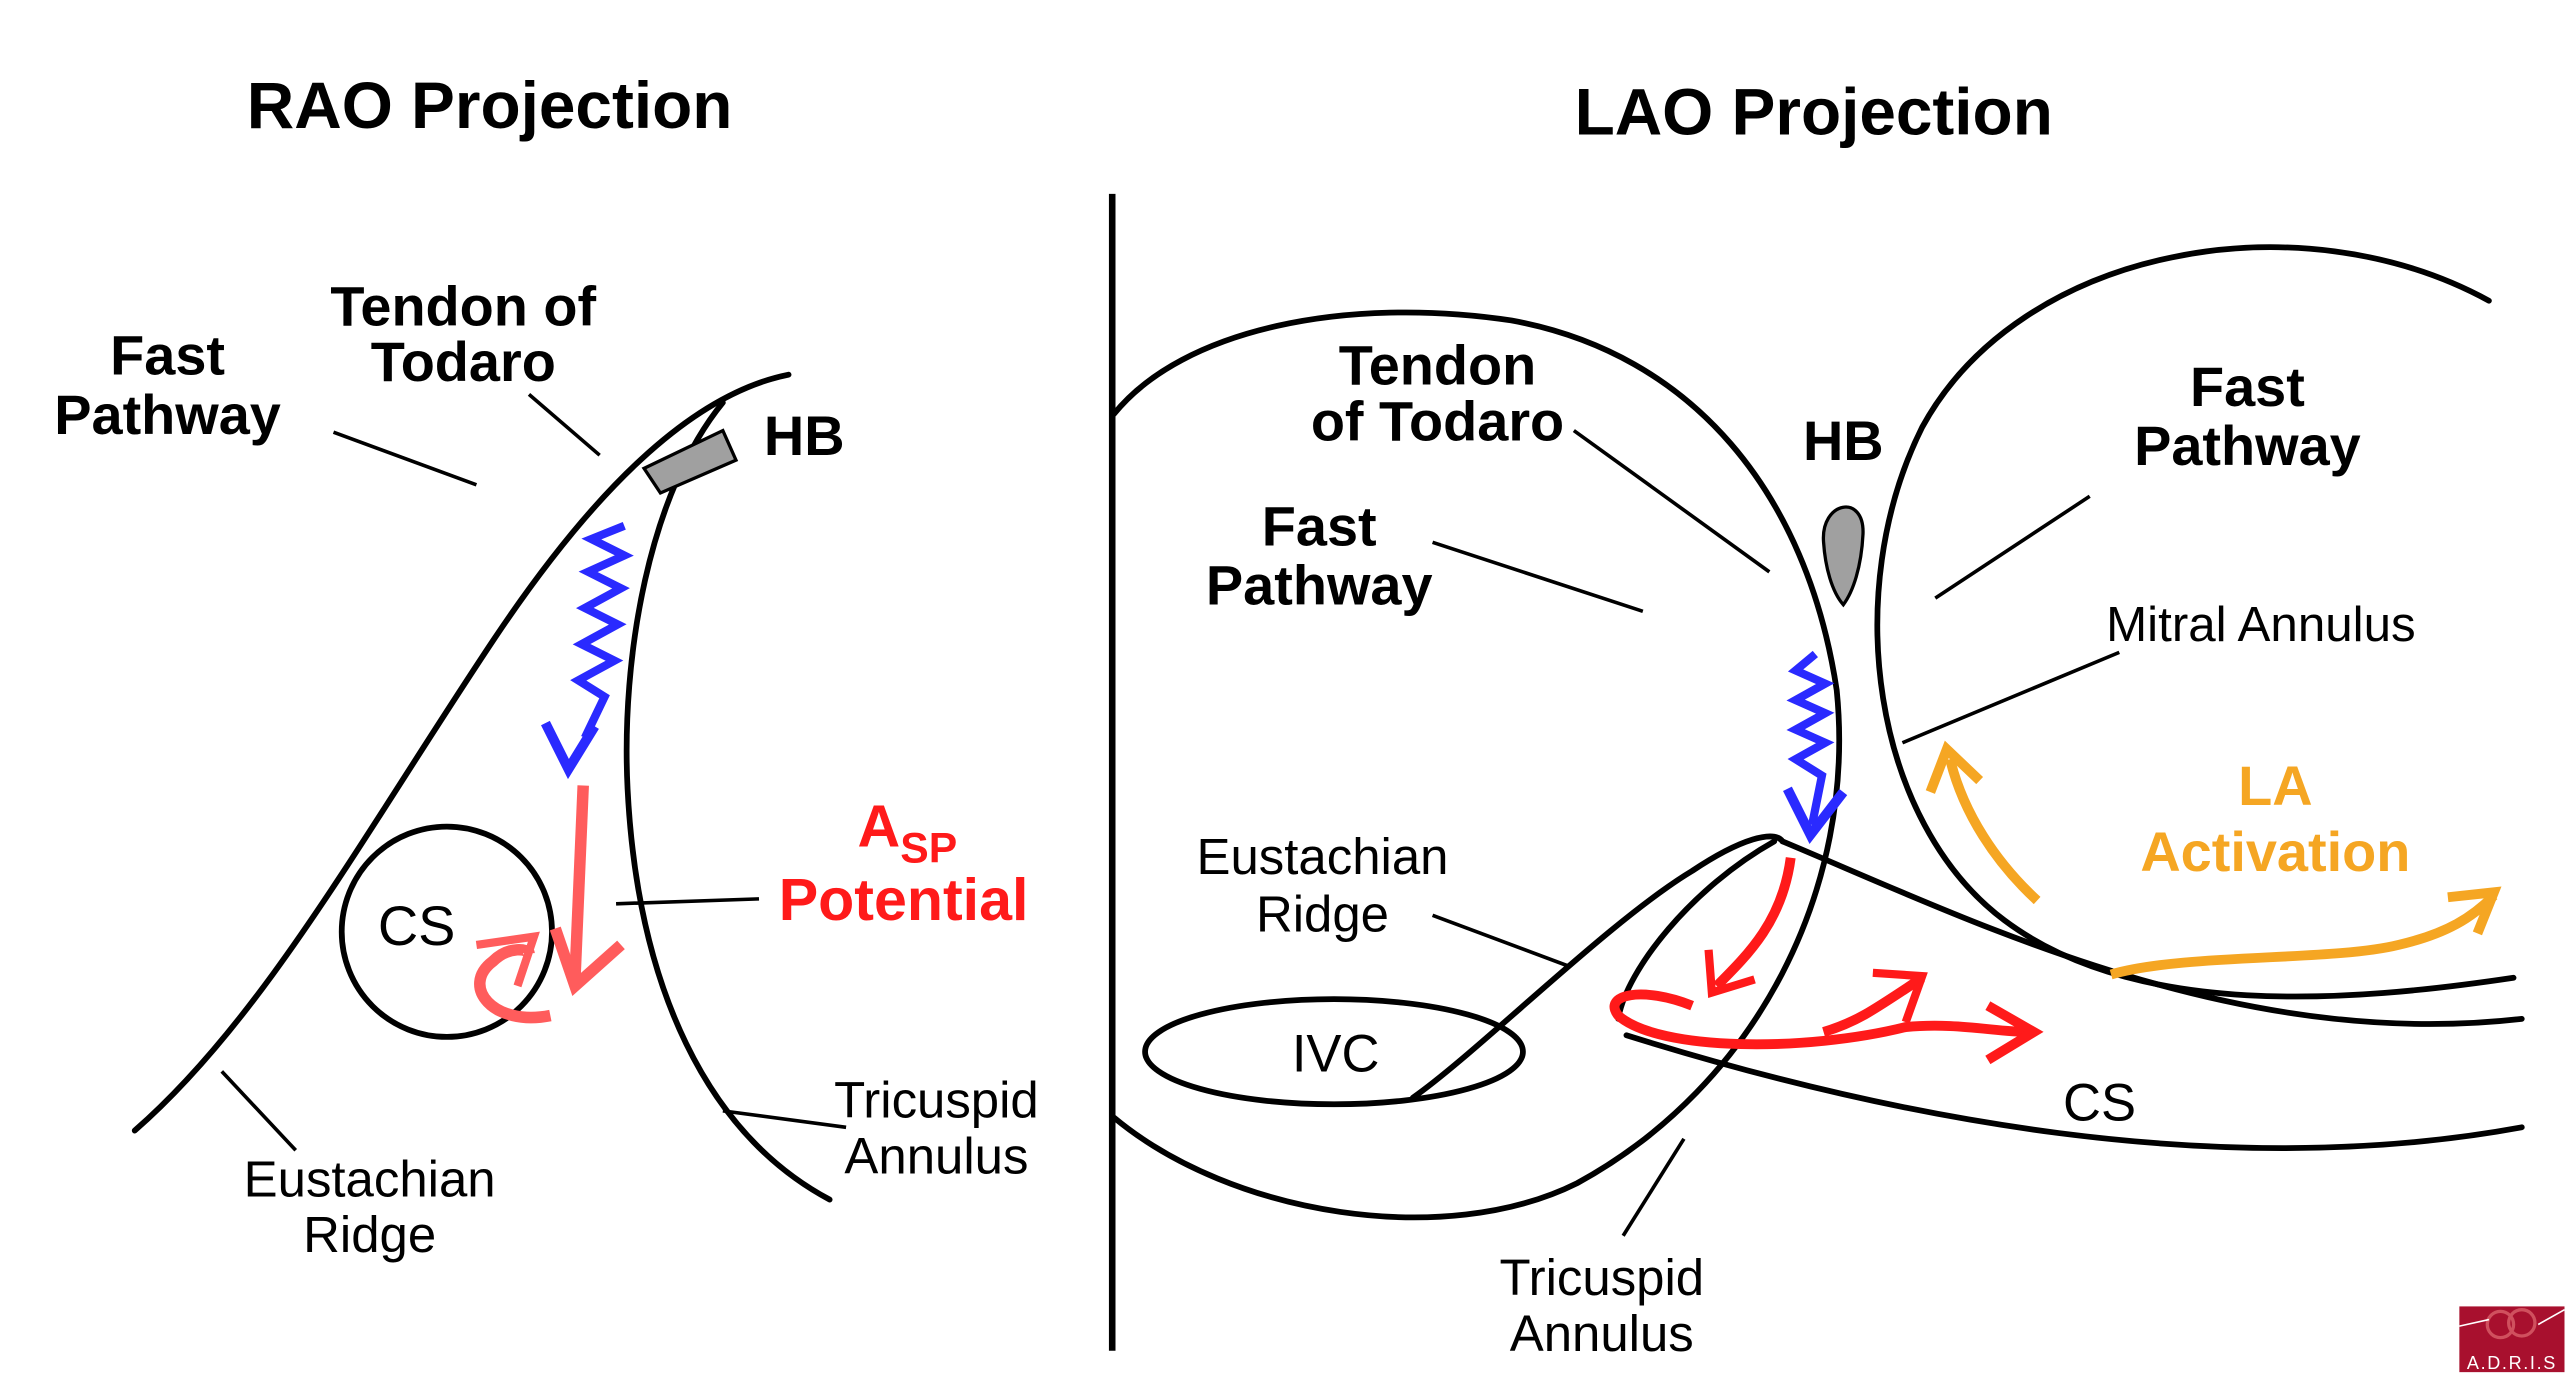 The height and width of the screenshot is (1382, 2576). Describe the element at coordinates (2512, 1339) in the screenshot. I see `adris-logo: A.D.R.I.S` at that location.